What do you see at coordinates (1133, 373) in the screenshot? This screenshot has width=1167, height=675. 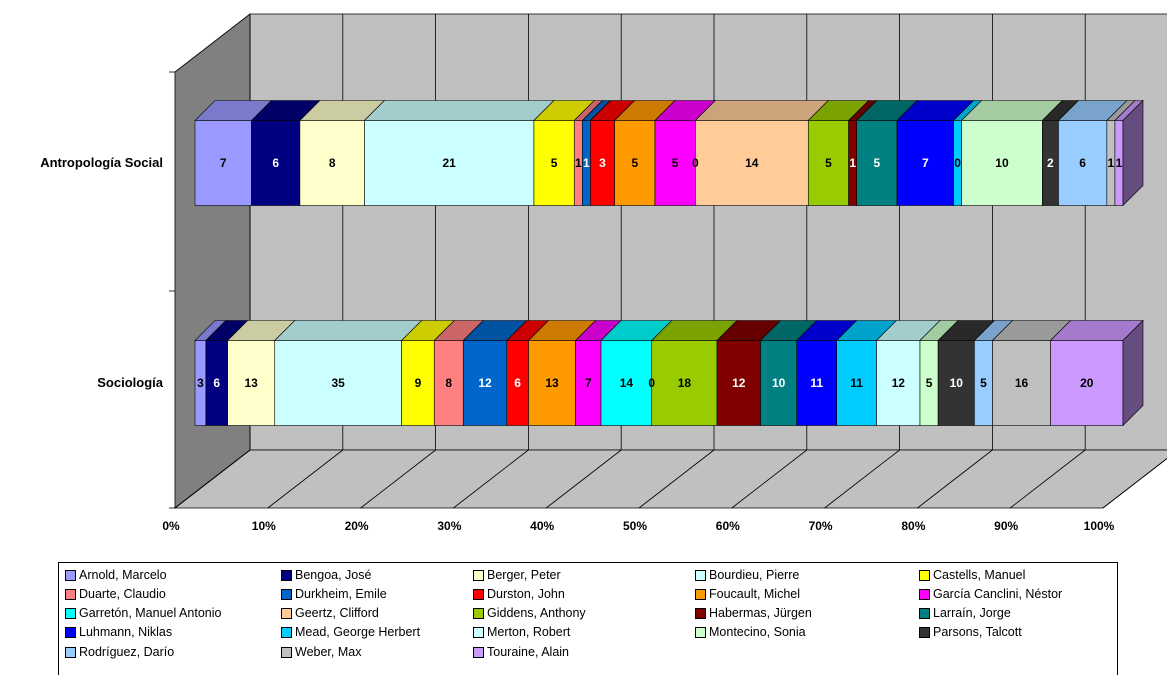 I see `bar-side` at bounding box center [1133, 373].